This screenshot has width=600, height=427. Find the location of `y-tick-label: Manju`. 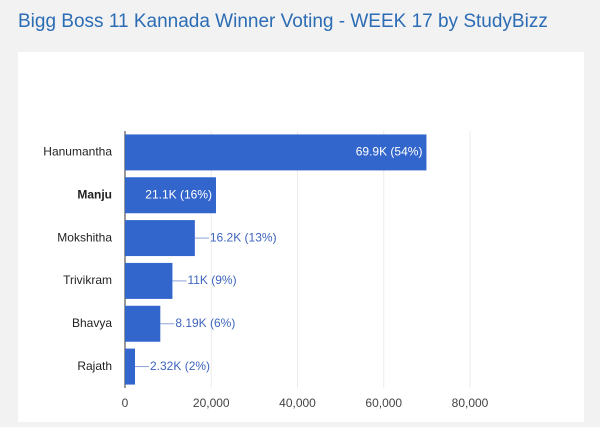

y-tick-label: Manju is located at coordinates (94, 194).